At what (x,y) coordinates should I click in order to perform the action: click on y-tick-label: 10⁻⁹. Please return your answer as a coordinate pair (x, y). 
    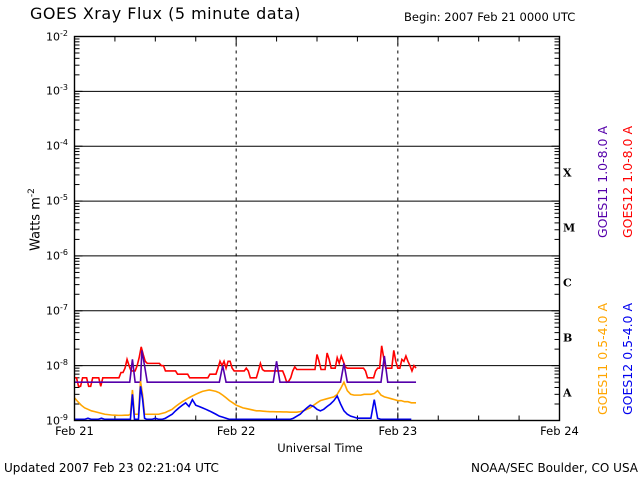
    Looking at the image, I should click on (57, 419).